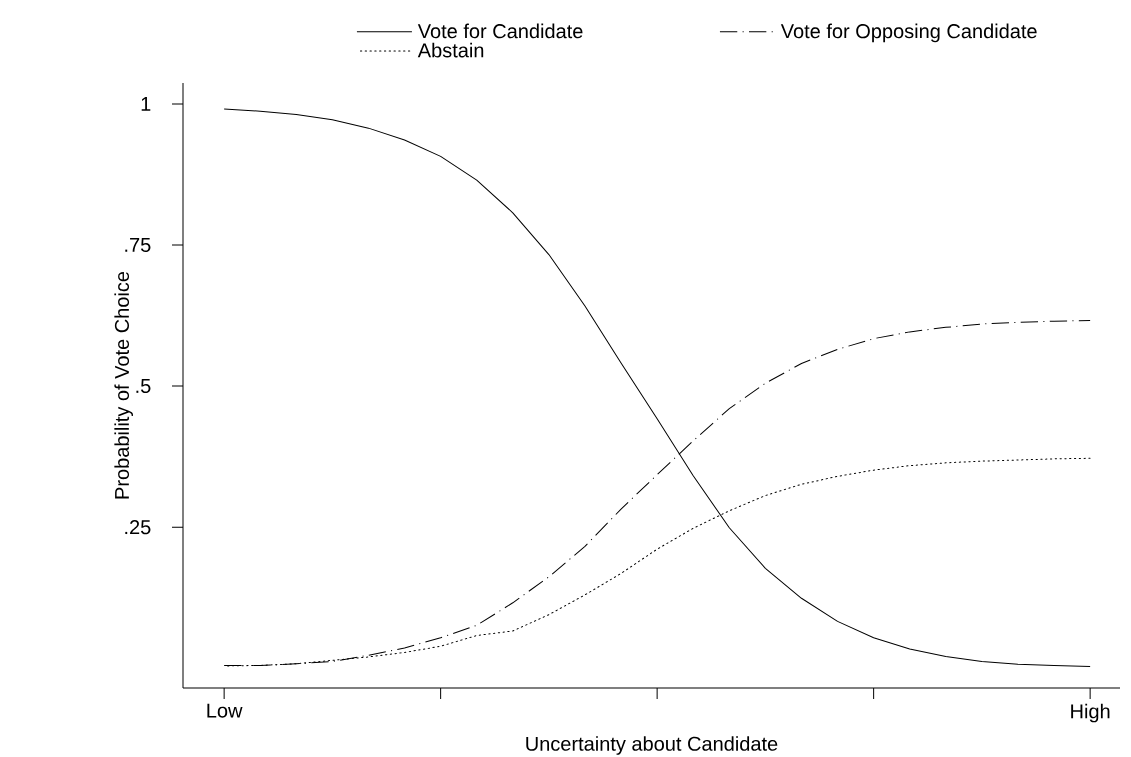 This screenshot has width=1131, height=757. What do you see at coordinates (450, 50) in the screenshot?
I see `legend-label: Abstain` at bounding box center [450, 50].